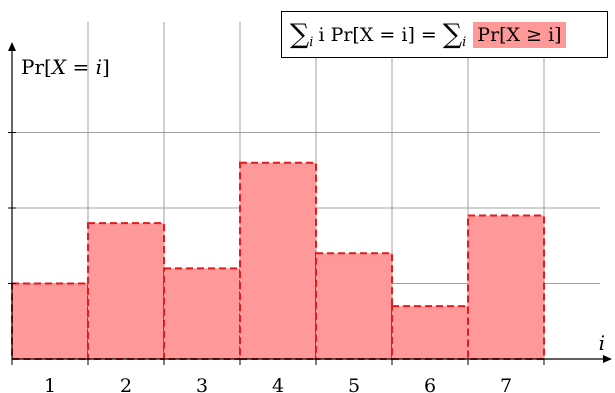 Image resolution: width=615 pixels, height=393 pixels. What do you see at coordinates (311, 42) in the screenshot?
I see `sum-subscript: i` at bounding box center [311, 42].